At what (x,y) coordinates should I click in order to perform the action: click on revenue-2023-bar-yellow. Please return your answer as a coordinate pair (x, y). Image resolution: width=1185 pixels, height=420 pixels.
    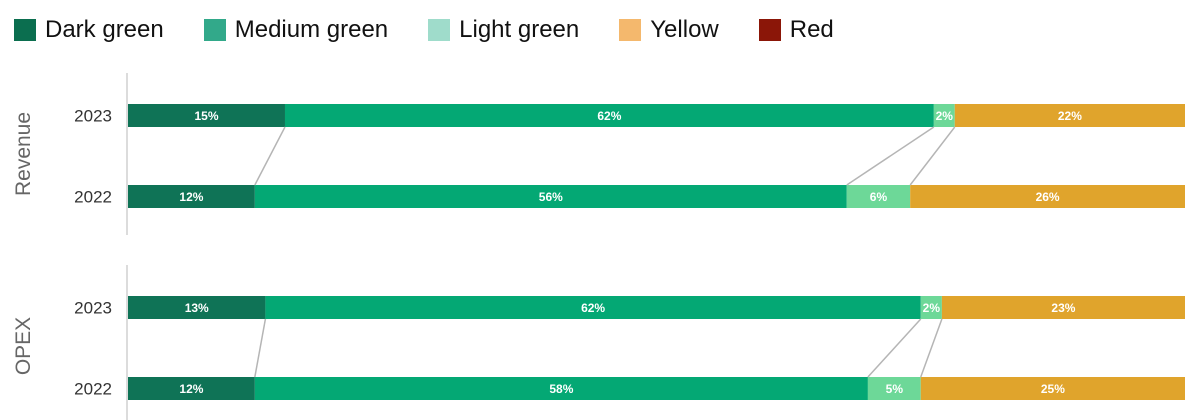
    Looking at the image, I should click on (1069, 115).